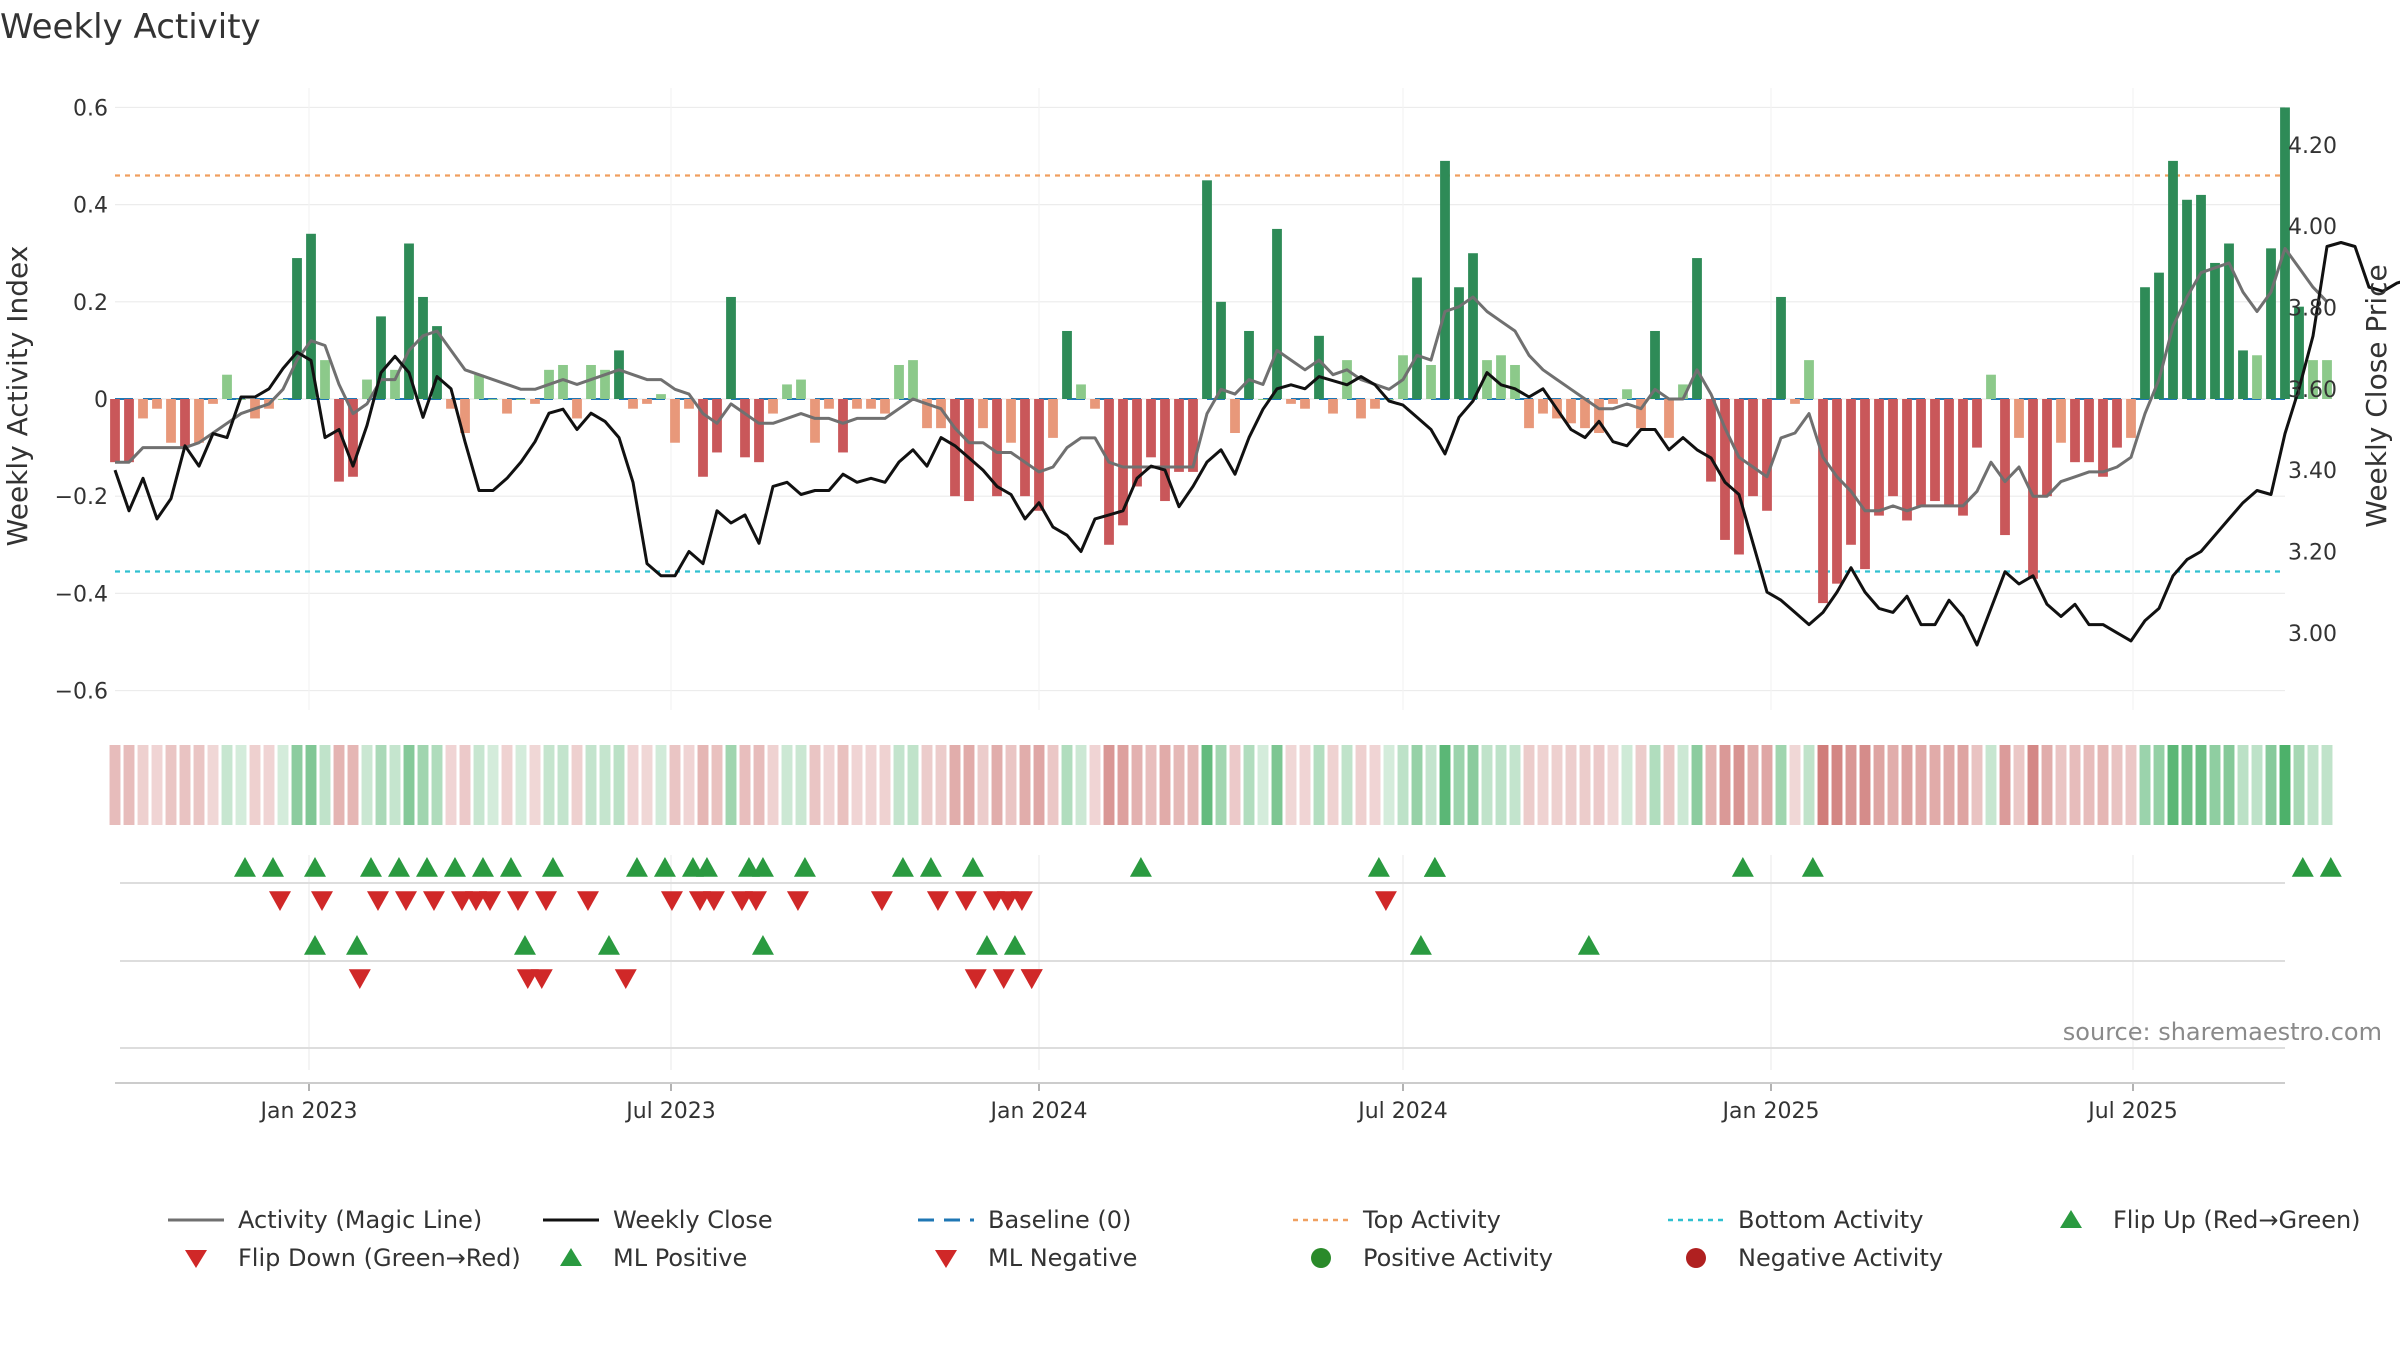 This screenshot has width=2400, height=1350. I want to click on right-axis-label: Weekly Close Price, so click(2376, 395).